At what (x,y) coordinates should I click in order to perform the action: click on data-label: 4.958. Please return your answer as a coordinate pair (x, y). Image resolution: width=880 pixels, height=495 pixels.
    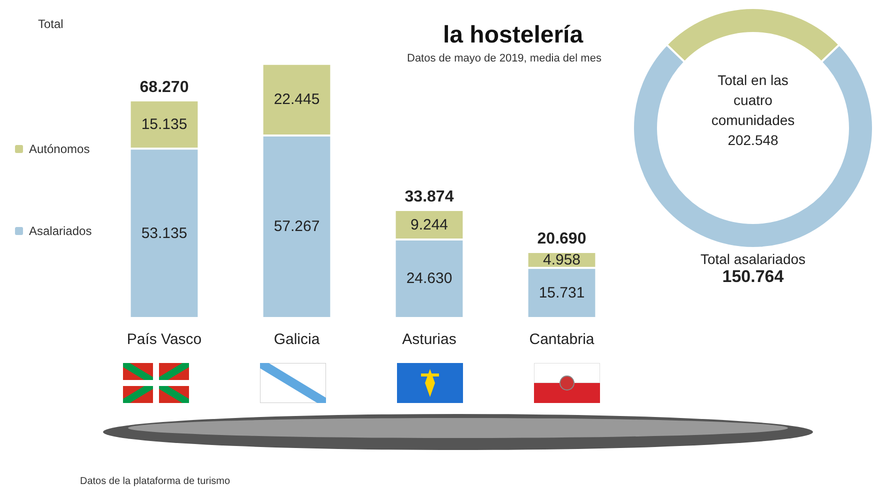
    Looking at the image, I should click on (561, 259).